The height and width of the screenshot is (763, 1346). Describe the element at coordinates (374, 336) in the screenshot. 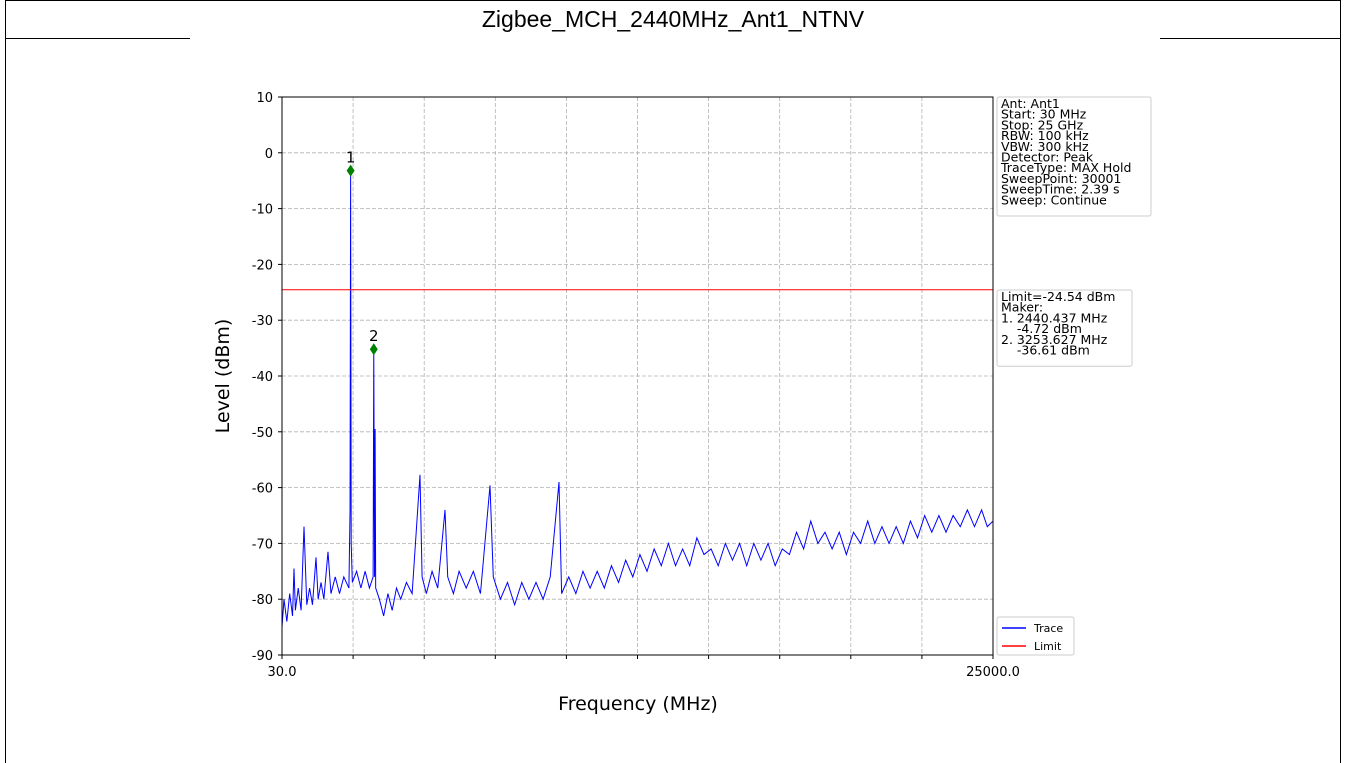

I see `marker-label: 2` at that location.